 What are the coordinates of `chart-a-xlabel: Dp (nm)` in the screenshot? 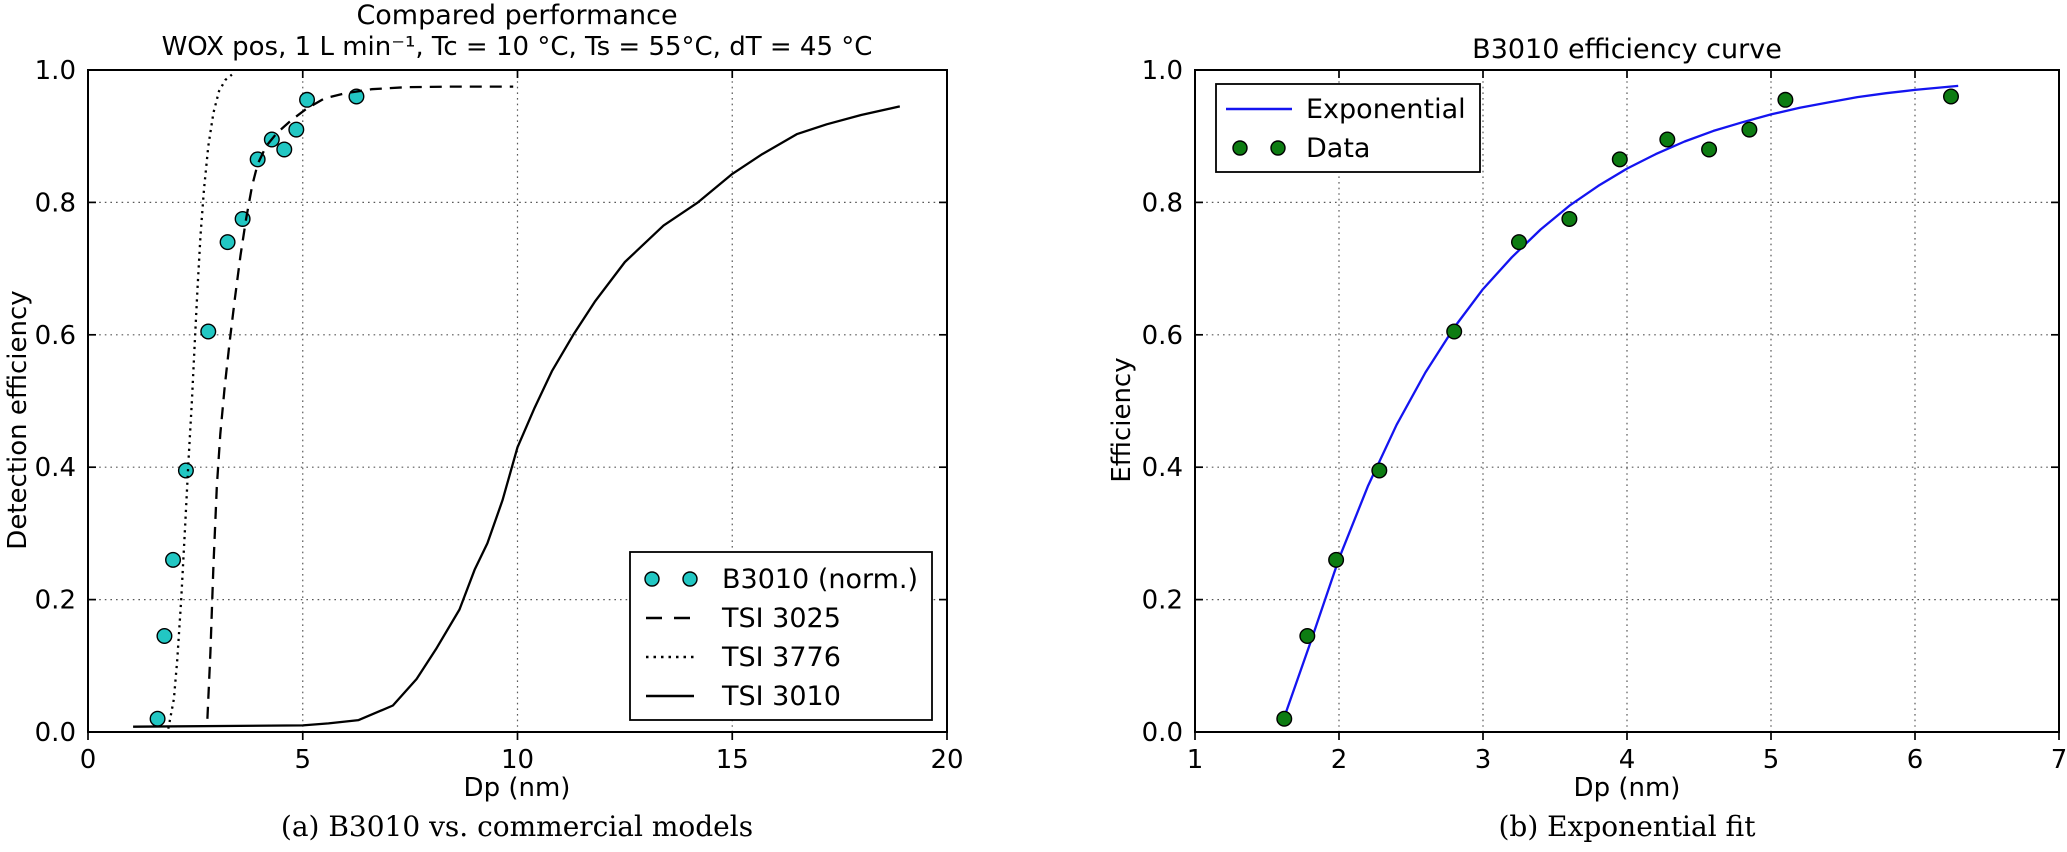 It's located at (517, 788).